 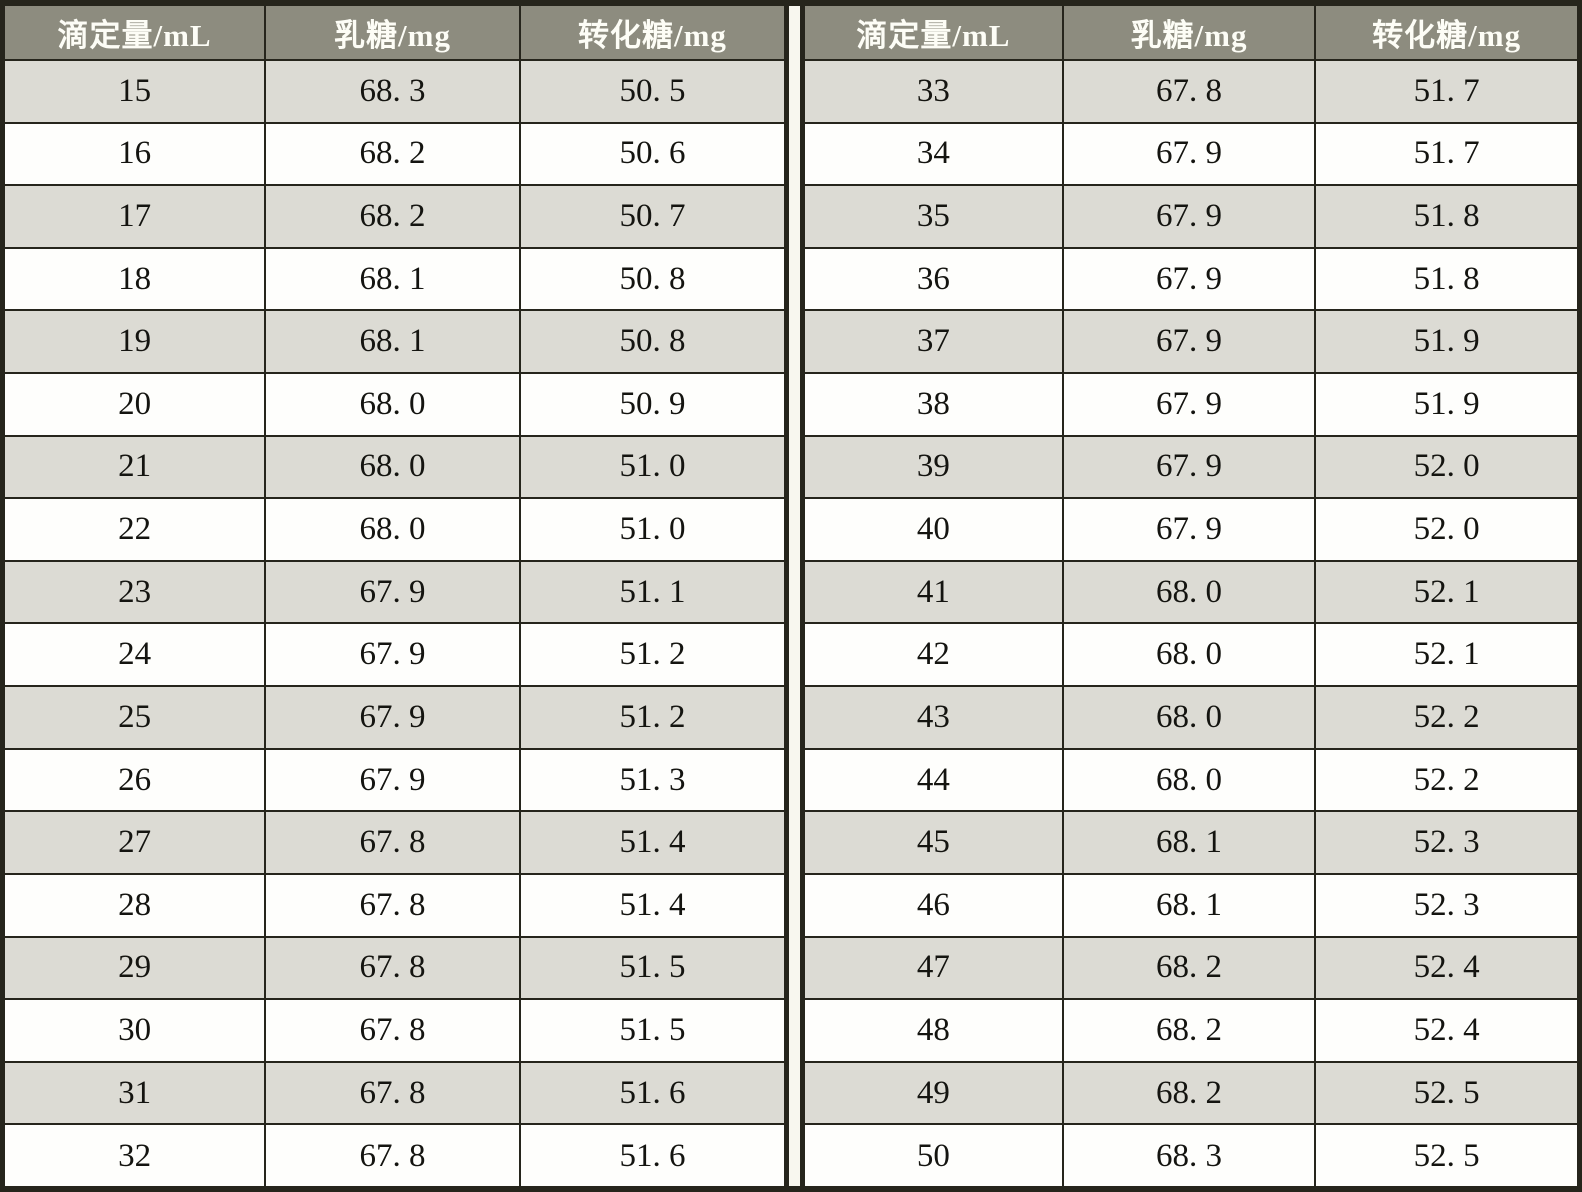 I want to click on table-row: 37 67. 9 51. 9, so click(x=1191, y=342).